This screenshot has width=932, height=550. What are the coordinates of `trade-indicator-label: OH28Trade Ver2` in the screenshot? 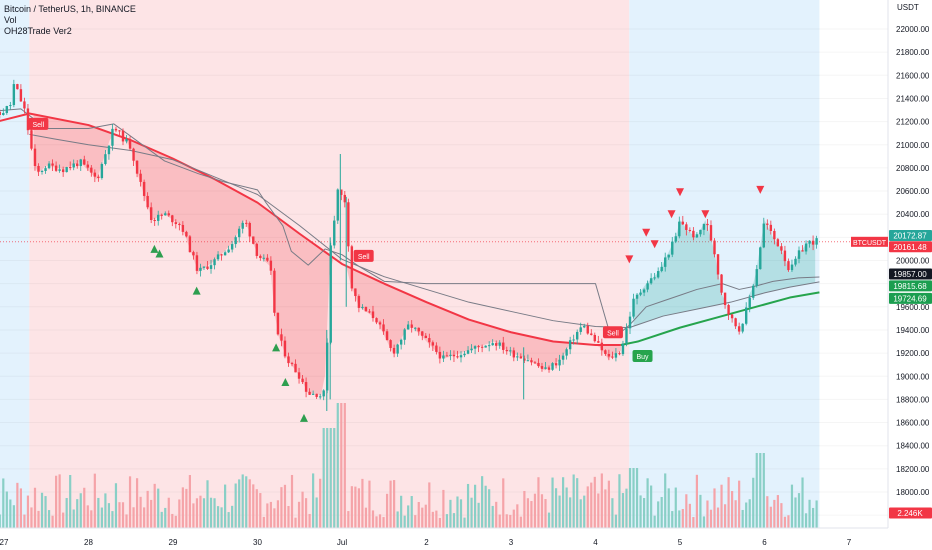 It's located at (38, 31).